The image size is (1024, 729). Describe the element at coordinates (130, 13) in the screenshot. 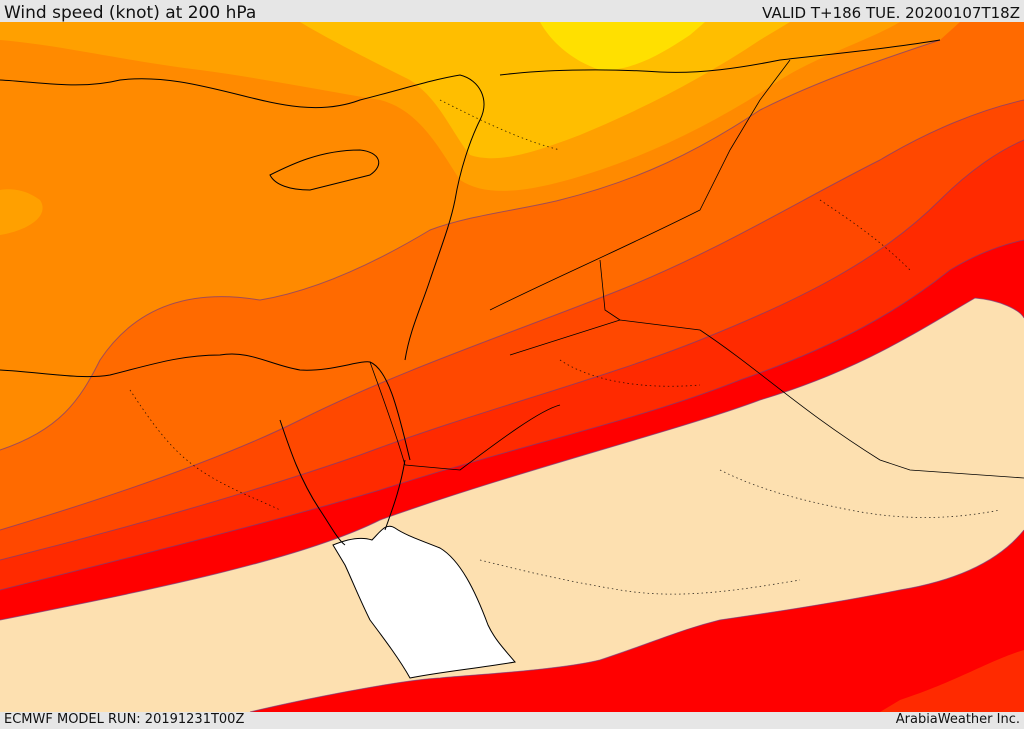

I see `map-title: Wind speed (knot) at 200 hPa` at that location.